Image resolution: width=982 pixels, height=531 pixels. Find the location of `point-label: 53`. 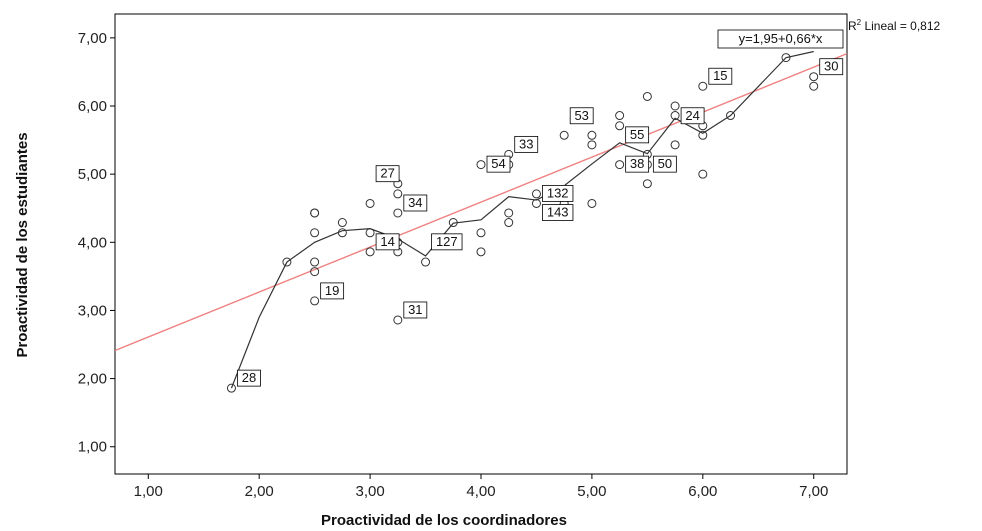

point-label: 53 is located at coordinates (581, 115).